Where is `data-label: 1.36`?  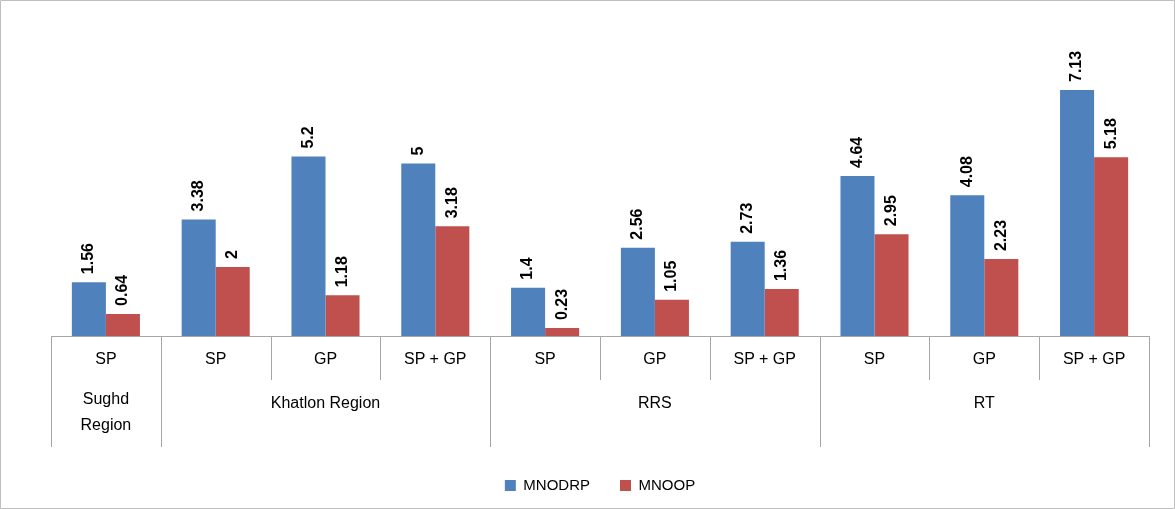 data-label: 1.36 is located at coordinates (781, 265).